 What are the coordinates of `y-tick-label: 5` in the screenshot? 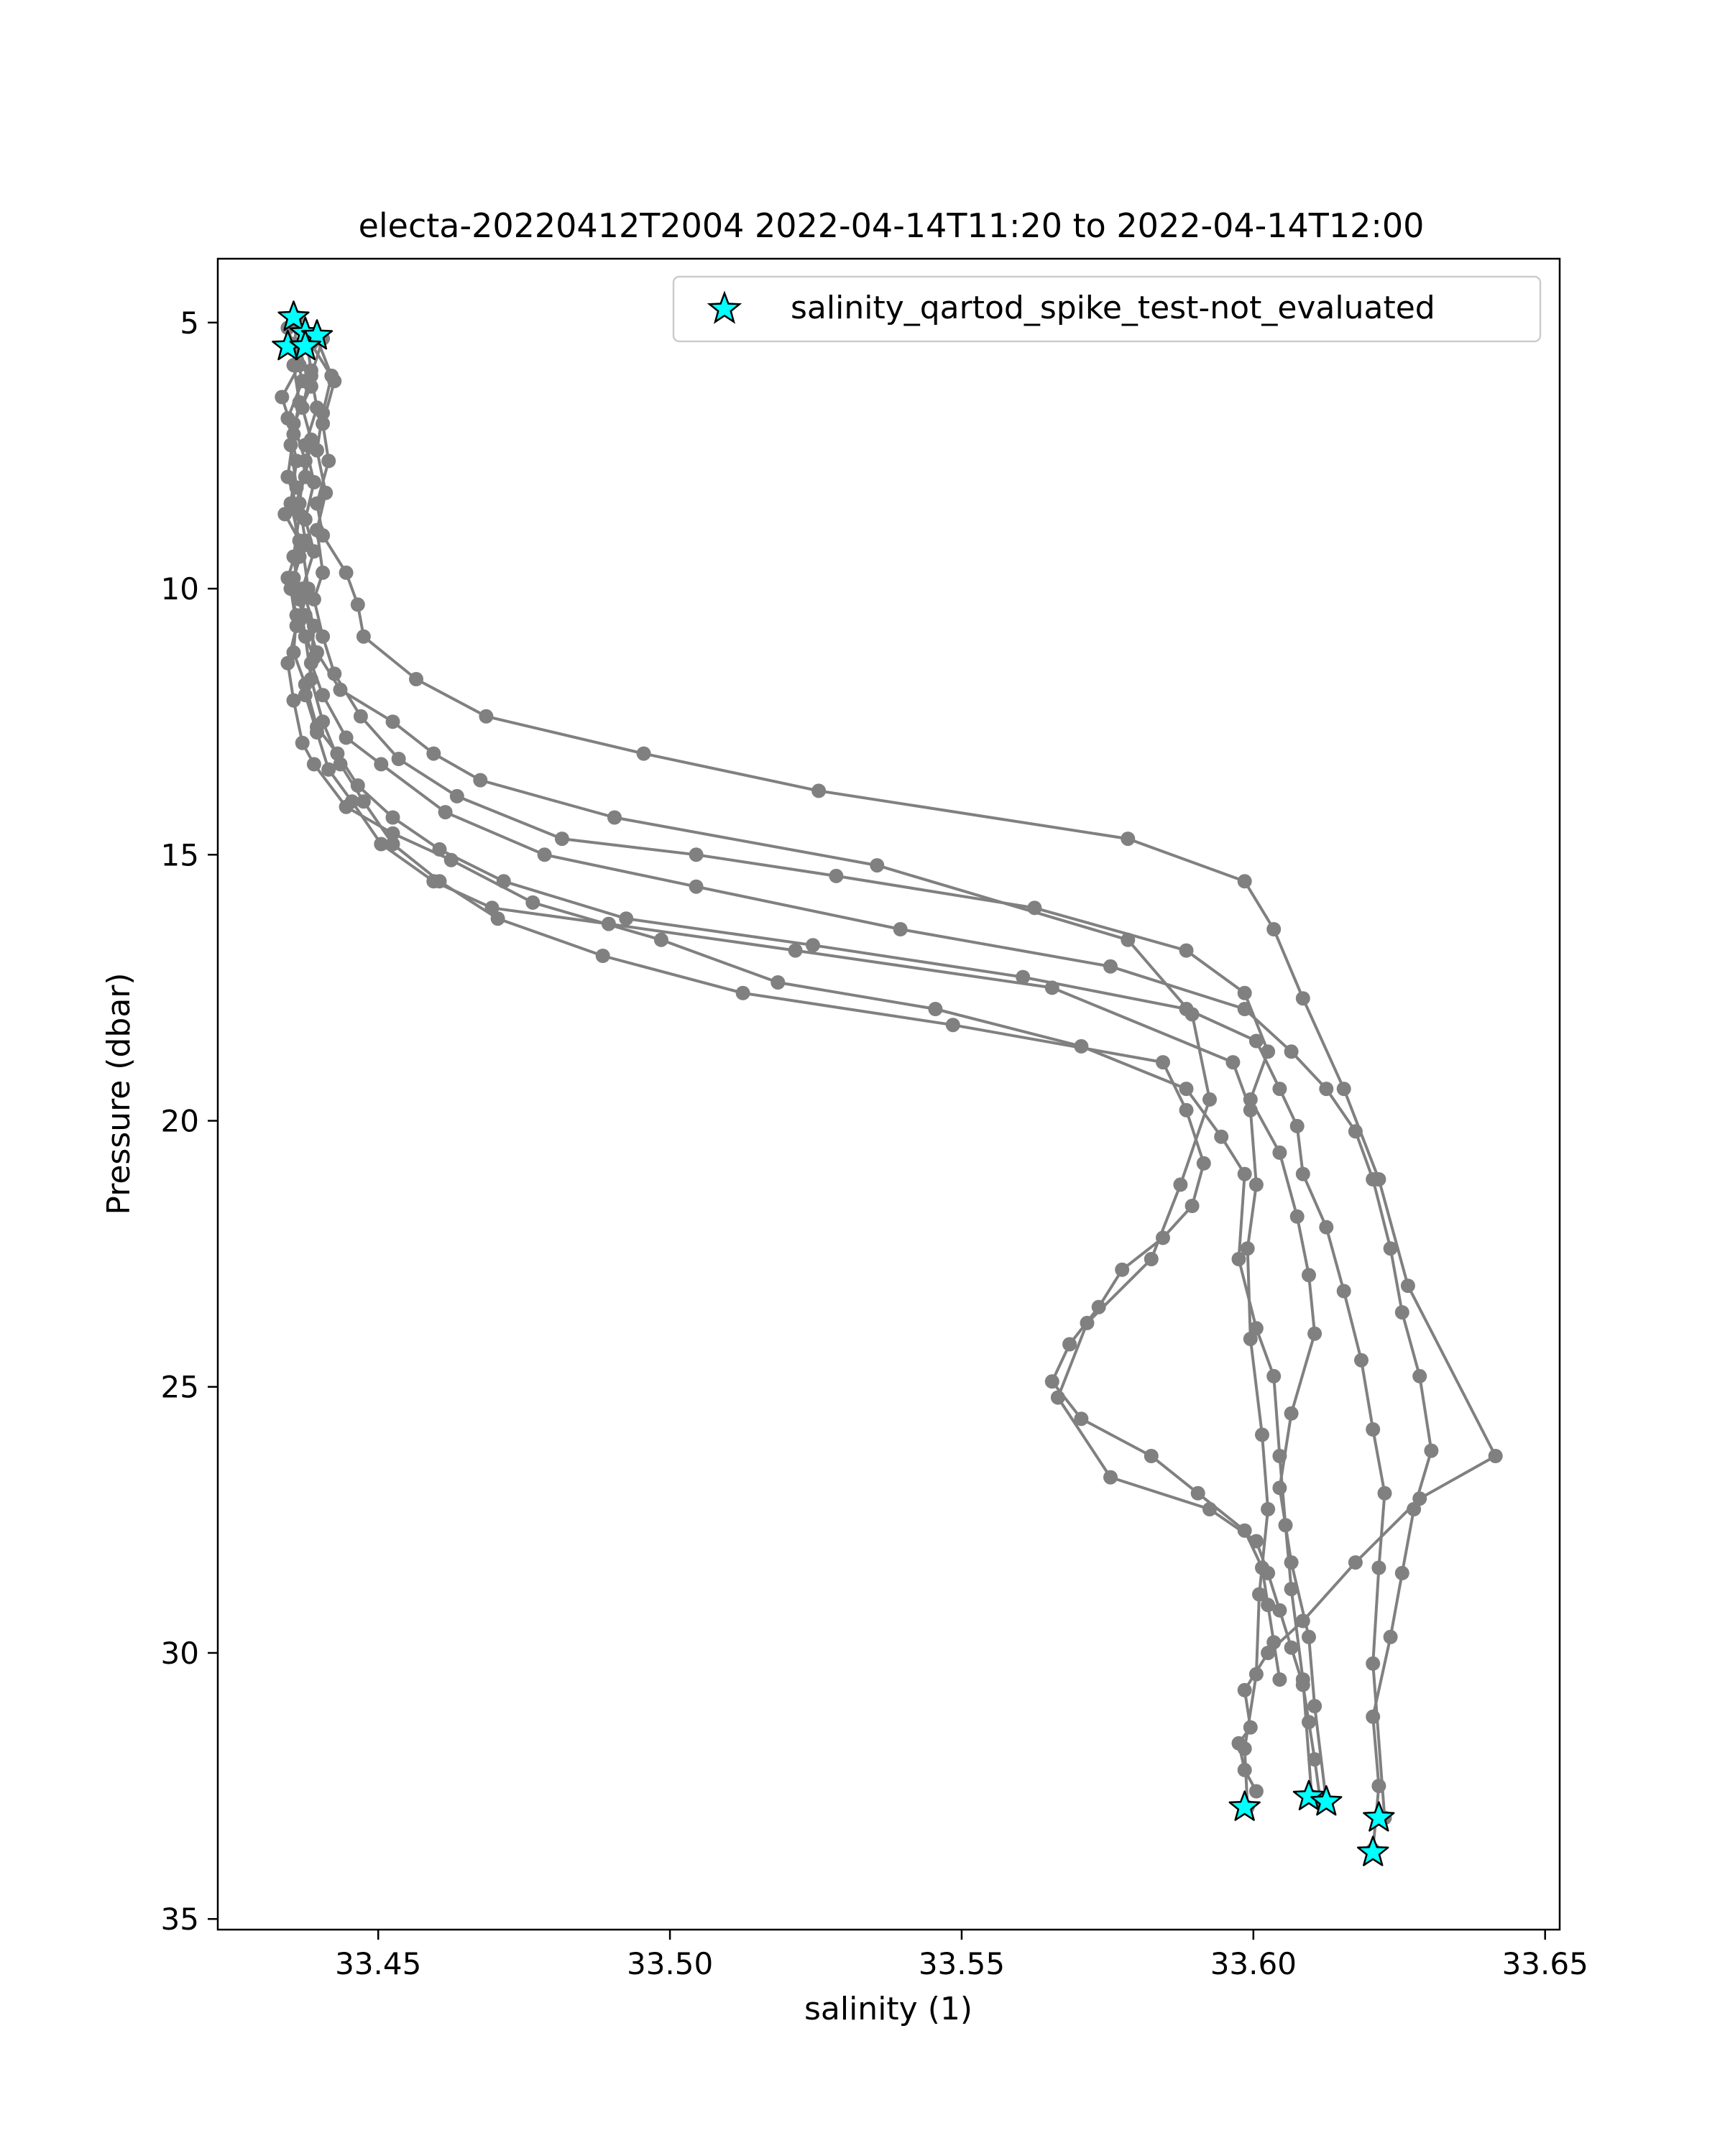 It's located at (189, 323).